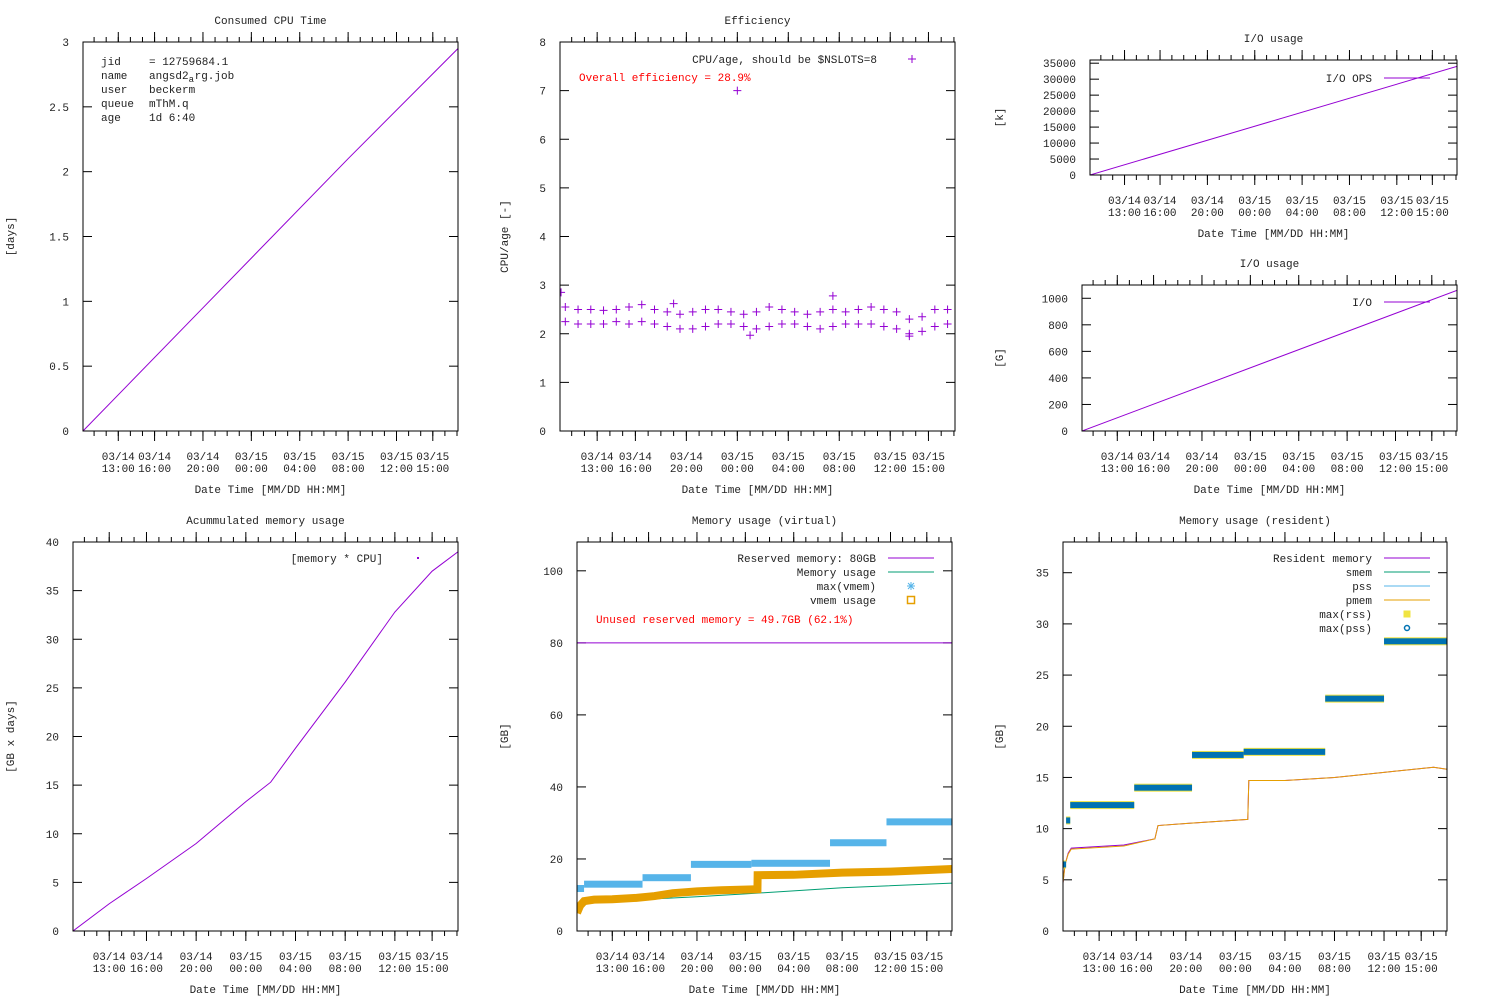  What do you see at coordinates (556, 861) in the screenshot?
I see `y-tick-label: 20` at bounding box center [556, 861].